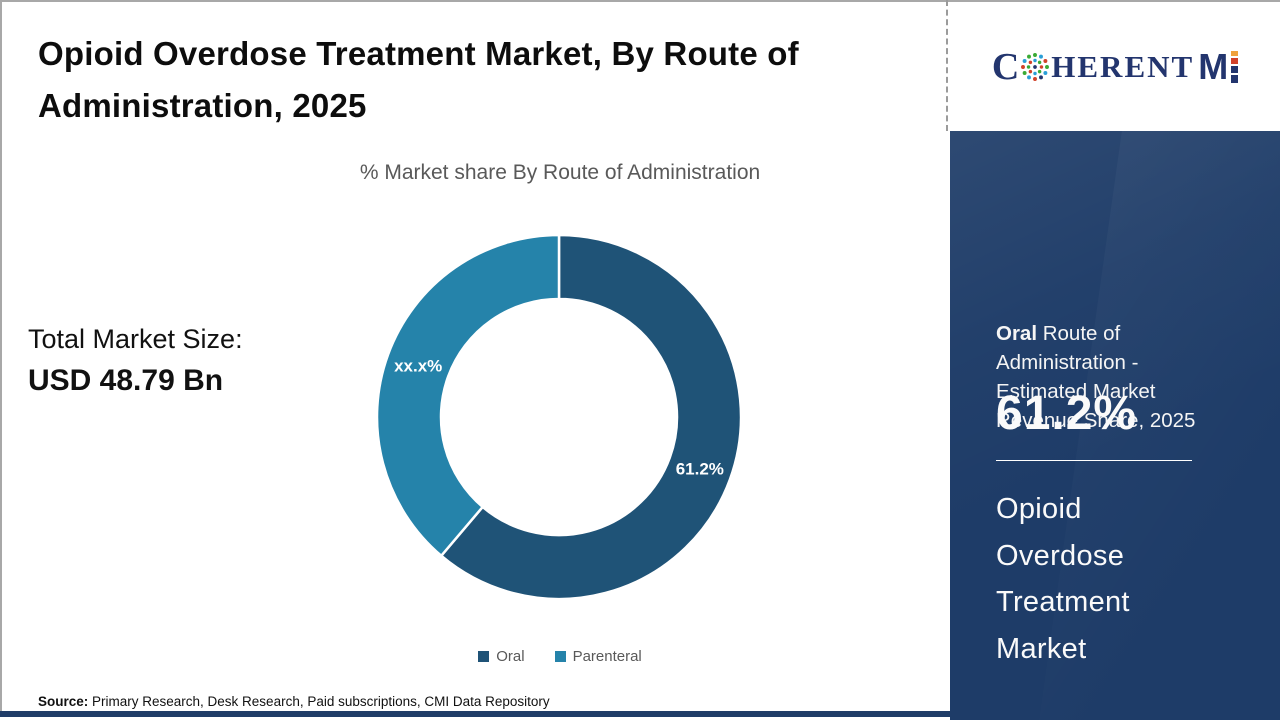 Image resolution: width=1280 pixels, height=720 pixels. I want to click on donut-slice-label-parenteral: xx.x%, so click(418, 365).